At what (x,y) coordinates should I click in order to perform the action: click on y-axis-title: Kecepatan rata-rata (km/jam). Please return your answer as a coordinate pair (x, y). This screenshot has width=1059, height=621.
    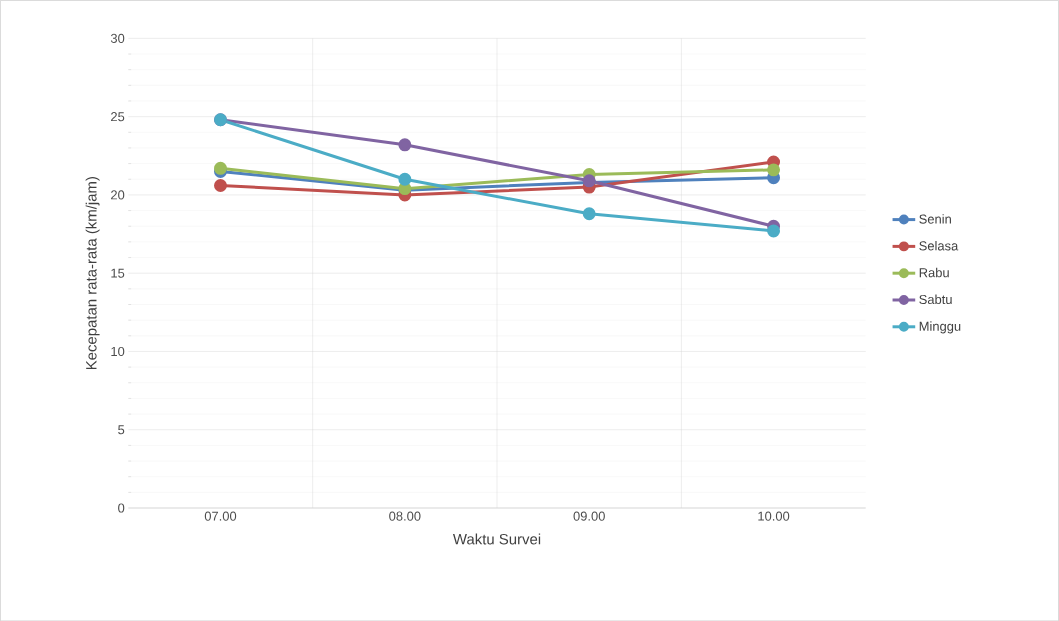
    Looking at the image, I should click on (92, 272).